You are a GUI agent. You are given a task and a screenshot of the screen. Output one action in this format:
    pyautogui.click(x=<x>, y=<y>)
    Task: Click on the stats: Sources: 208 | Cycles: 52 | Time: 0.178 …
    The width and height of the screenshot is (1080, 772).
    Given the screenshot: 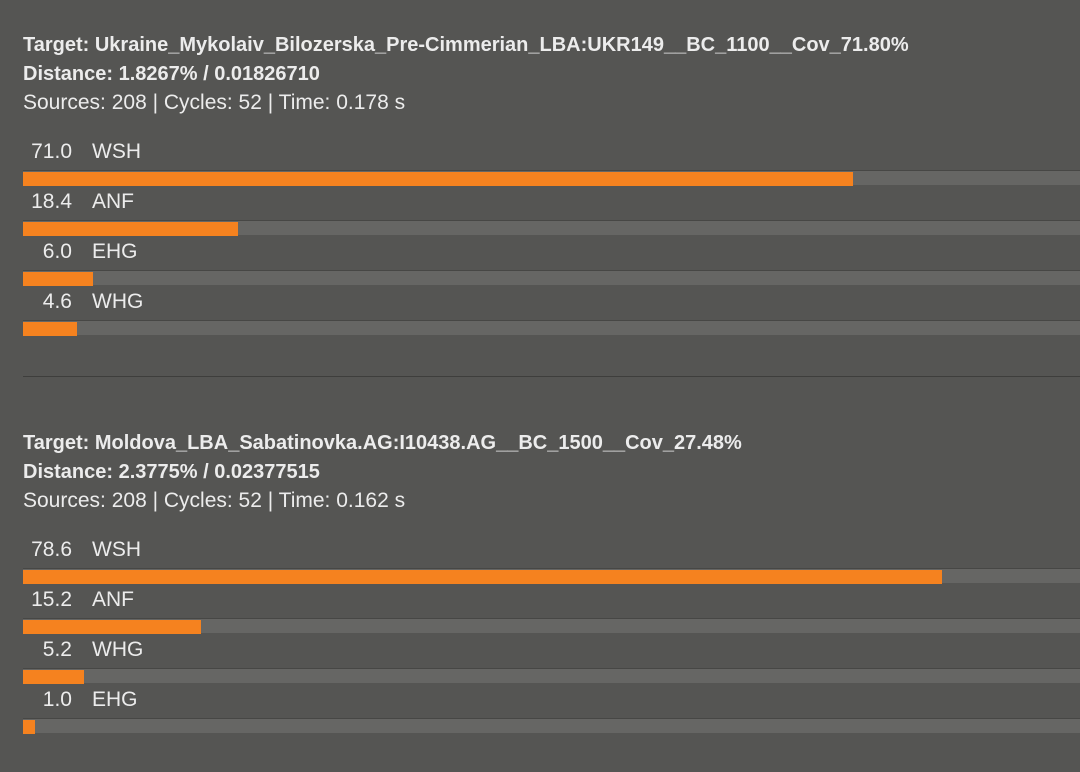 What is the action you would take?
    pyautogui.click(x=214, y=102)
    